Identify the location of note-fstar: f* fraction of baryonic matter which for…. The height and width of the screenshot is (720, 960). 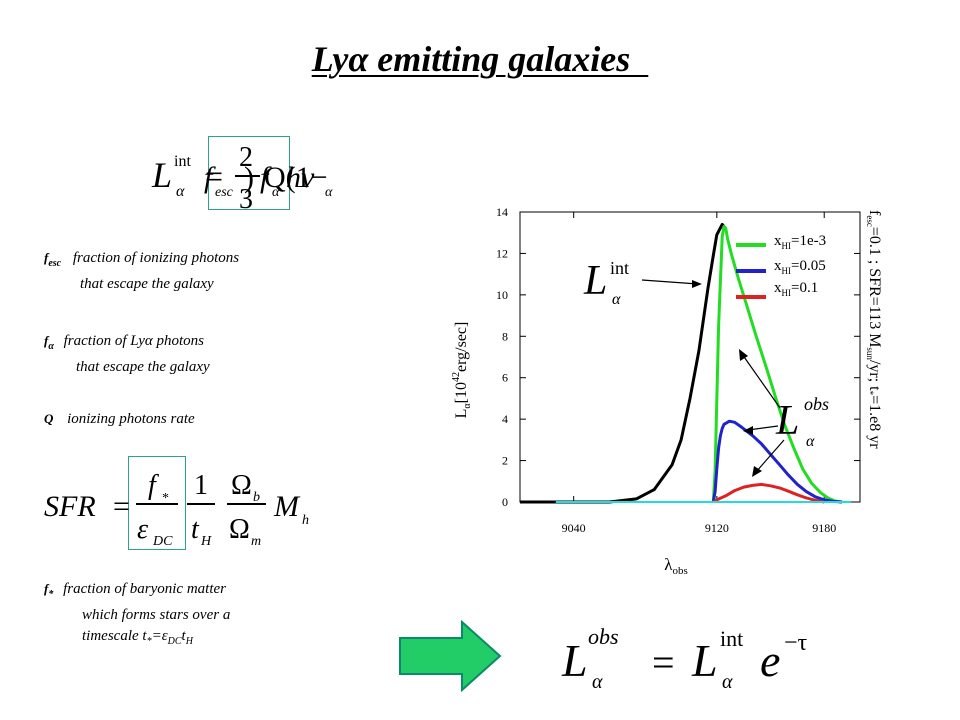
(137, 614).